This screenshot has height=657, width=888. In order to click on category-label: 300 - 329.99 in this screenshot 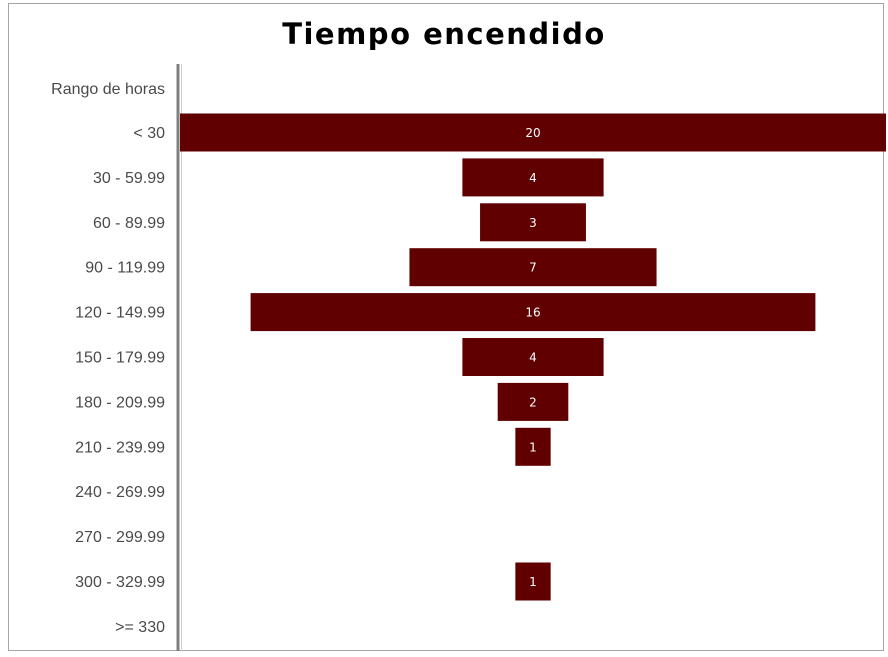, I will do `click(120, 582)`.